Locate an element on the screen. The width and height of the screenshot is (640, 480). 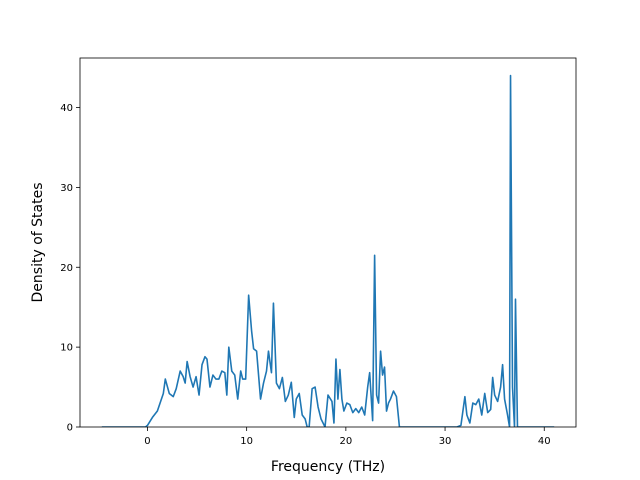
y-axis-label: Density of States is located at coordinates (38, 243).